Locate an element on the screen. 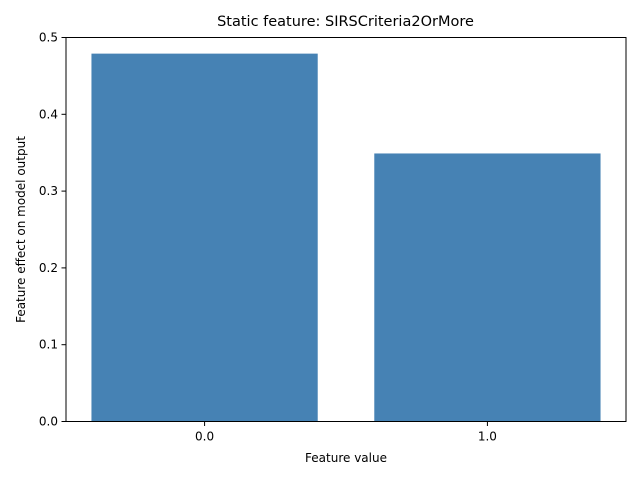 The image size is (640, 480). x-tick-label: 1.0 is located at coordinates (487, 437).